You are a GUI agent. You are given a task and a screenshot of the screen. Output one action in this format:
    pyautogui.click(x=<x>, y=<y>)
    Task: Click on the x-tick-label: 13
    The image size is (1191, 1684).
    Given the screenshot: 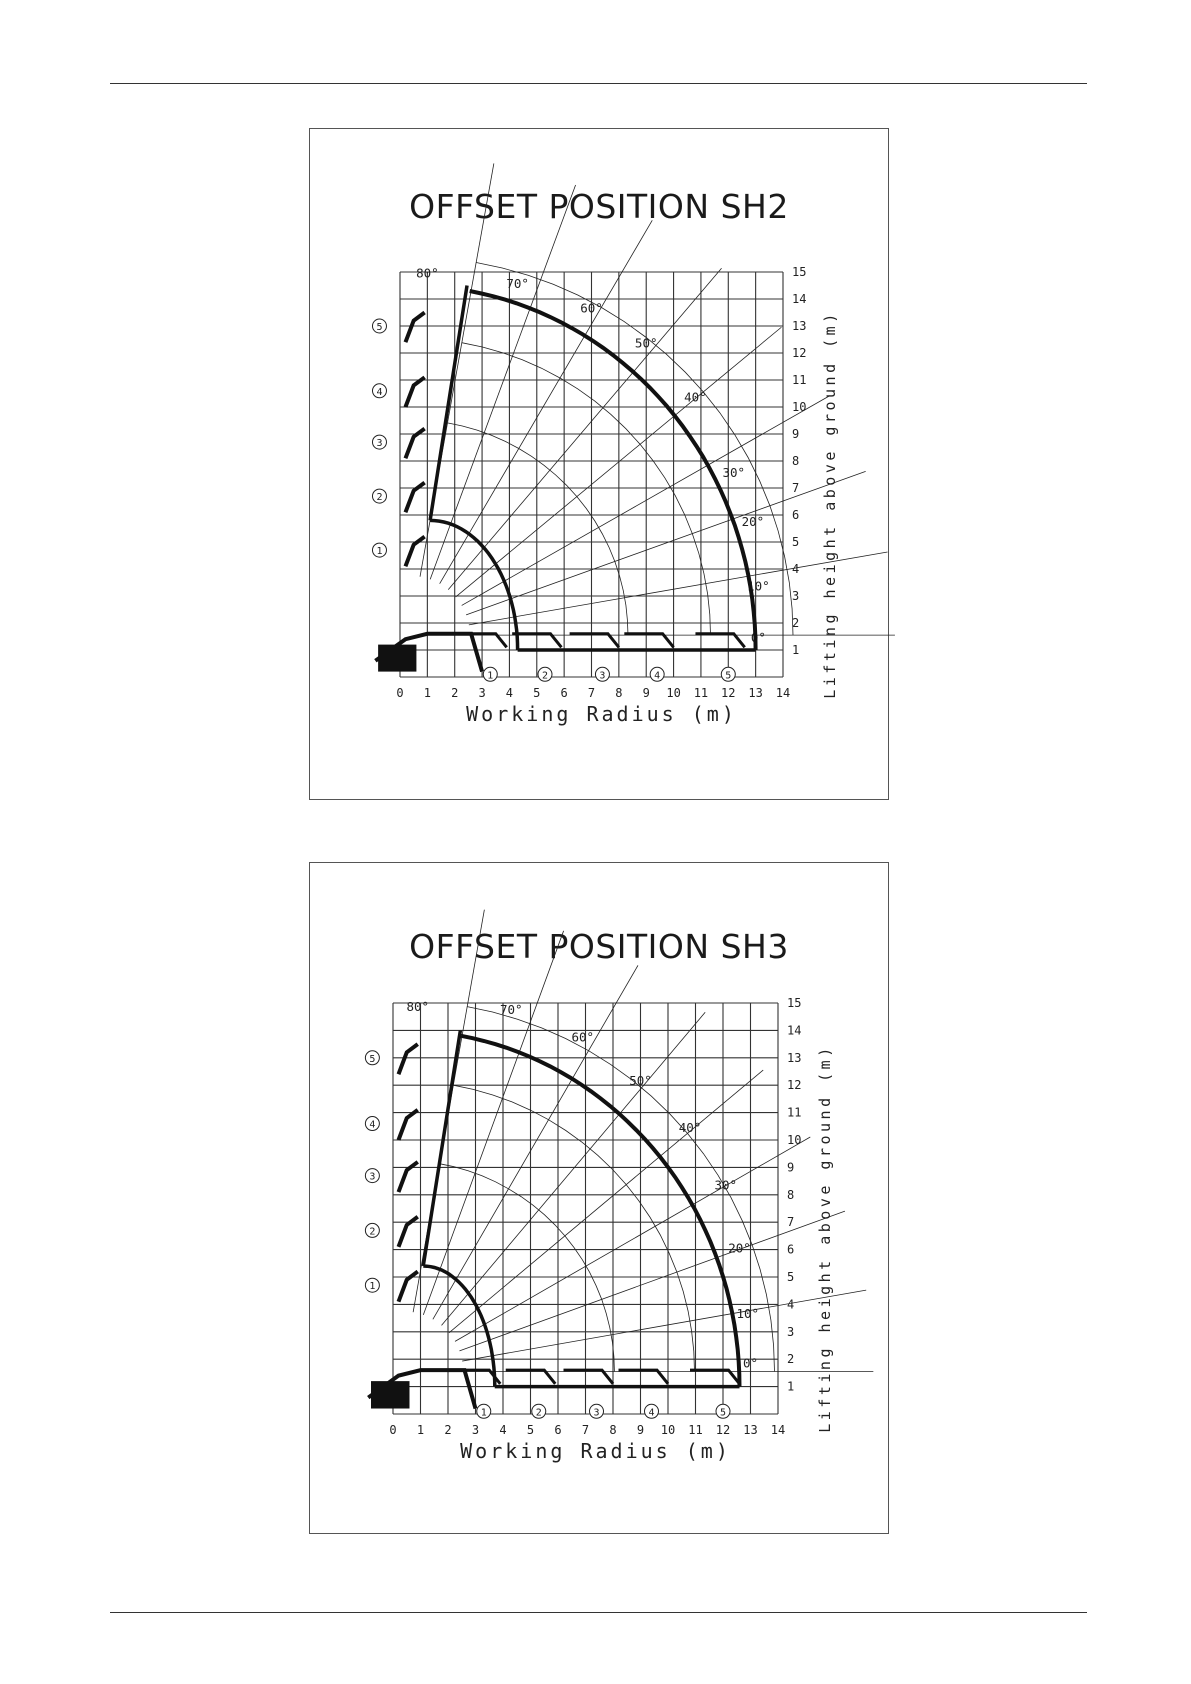 What is the action you would take?
    pyautogui.click(x=755, y=693)
    